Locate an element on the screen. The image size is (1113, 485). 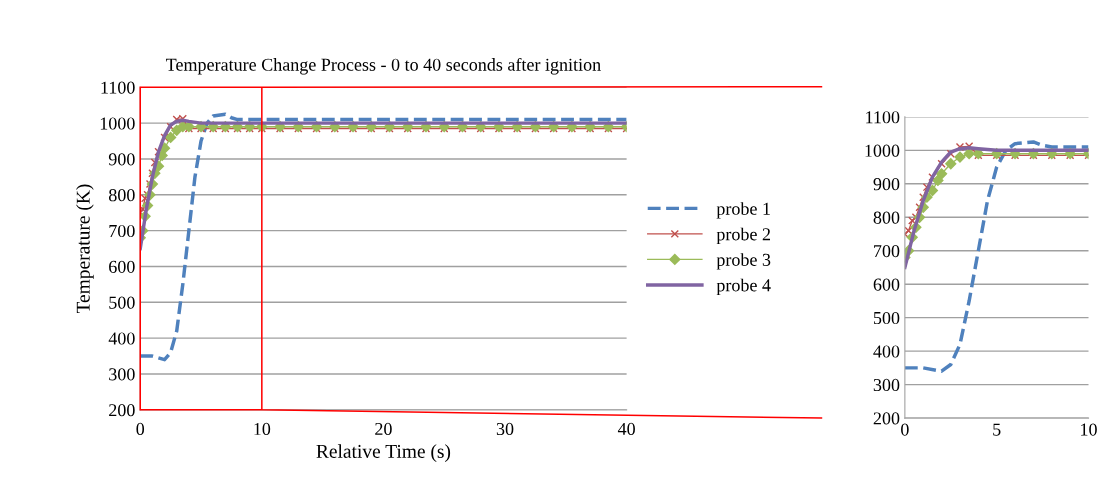
legend-label: probe 3 is located at coordinates (743, 261).